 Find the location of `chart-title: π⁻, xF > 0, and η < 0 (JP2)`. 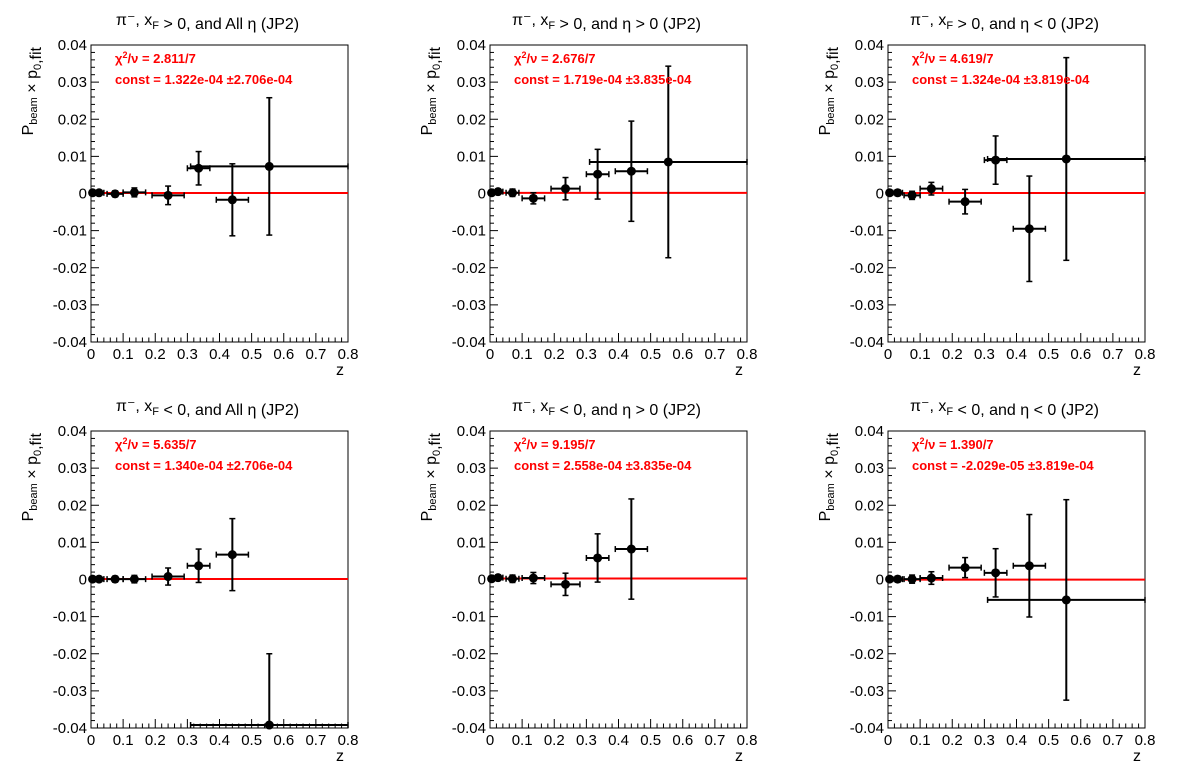

chart-title: π⁻, xF > 0, and η < 0 (JP2) is located at coordinates (1004, 22).